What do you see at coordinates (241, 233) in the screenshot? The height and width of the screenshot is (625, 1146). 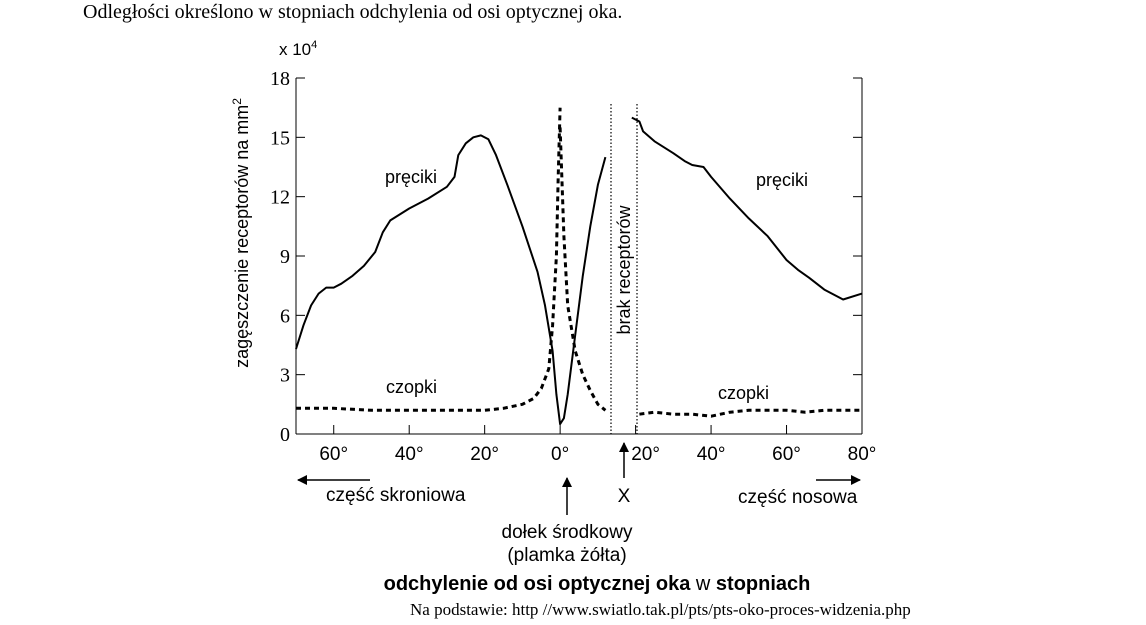 I see `y-axis-label: zagęszczenie receptorów na mm2` at bounding box center [241, 233].